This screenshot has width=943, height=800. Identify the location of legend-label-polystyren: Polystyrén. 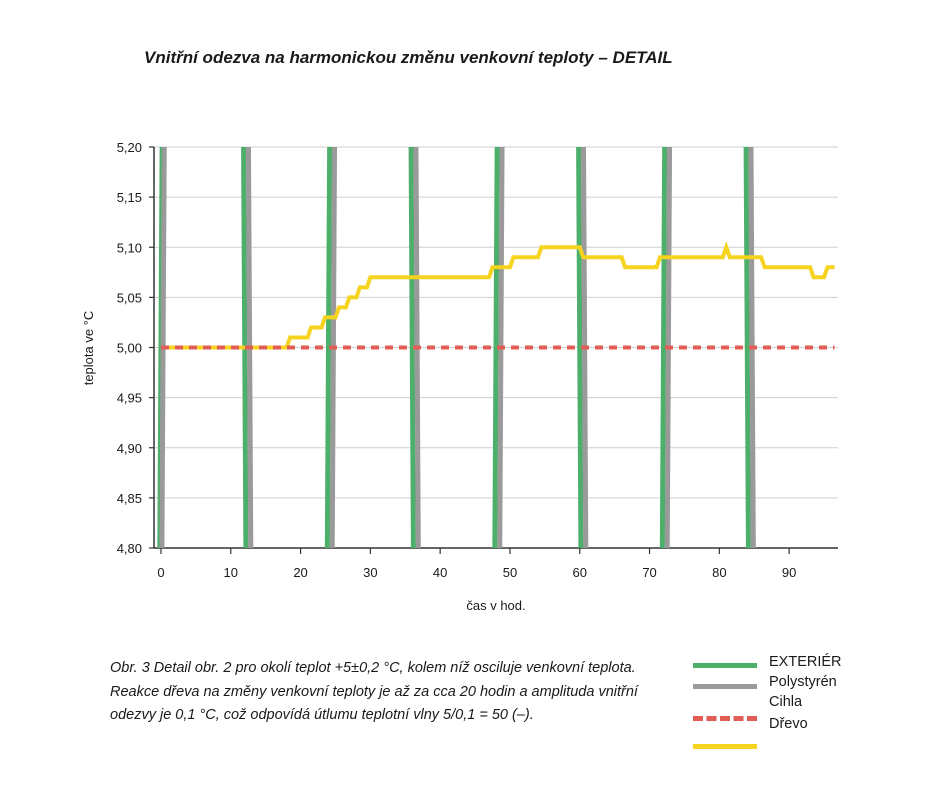
(803, 682).